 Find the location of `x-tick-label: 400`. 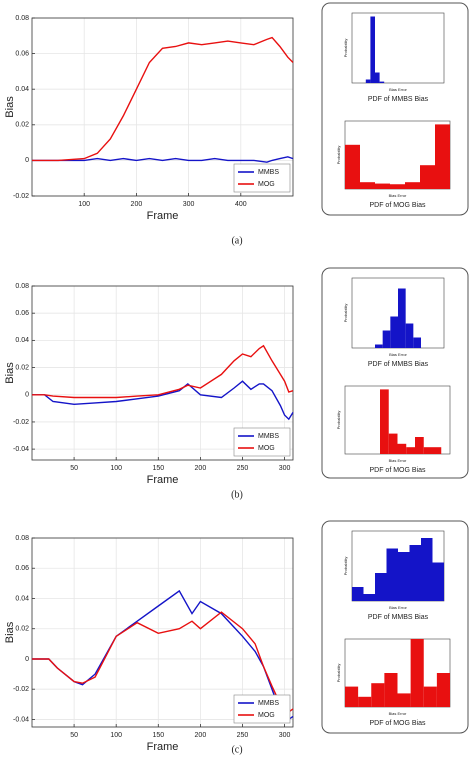

x-tick-label: 400 is located at coordinates (241, 204).